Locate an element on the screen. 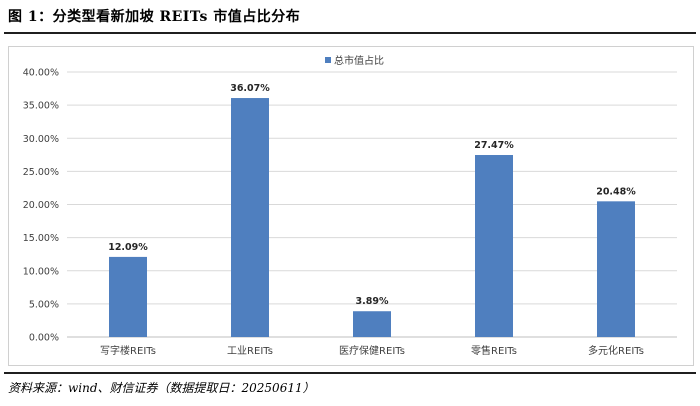  x-tick-label: 医疗保健REITs is located at coordinates (372, 350).